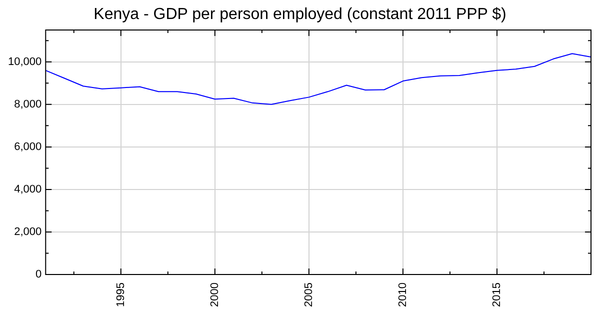  Describe the element at coordinates (25, 62) in the screenshot. I see `y-tick-label: 10,000` at that location.